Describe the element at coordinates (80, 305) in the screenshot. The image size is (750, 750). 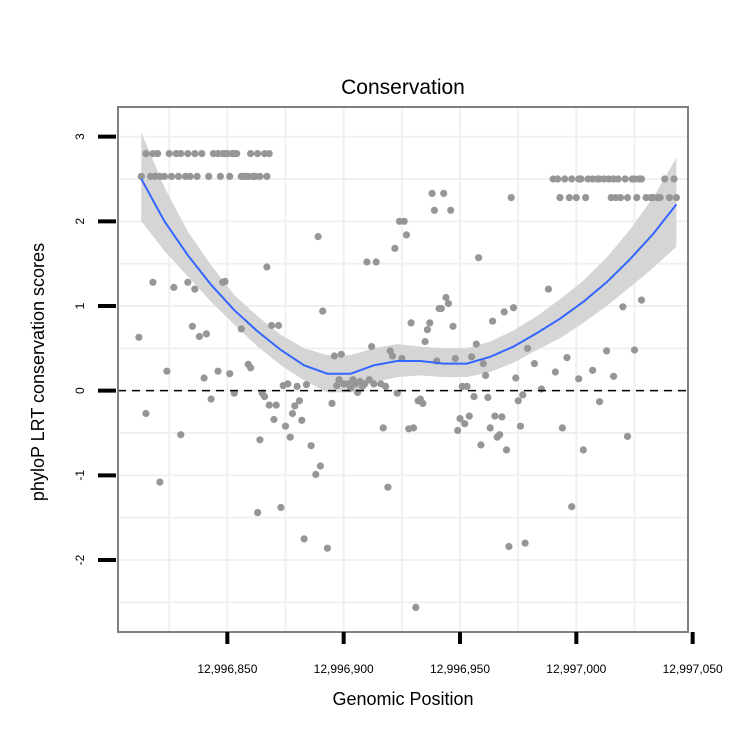
I see `y-tick-label: 1` at that location.